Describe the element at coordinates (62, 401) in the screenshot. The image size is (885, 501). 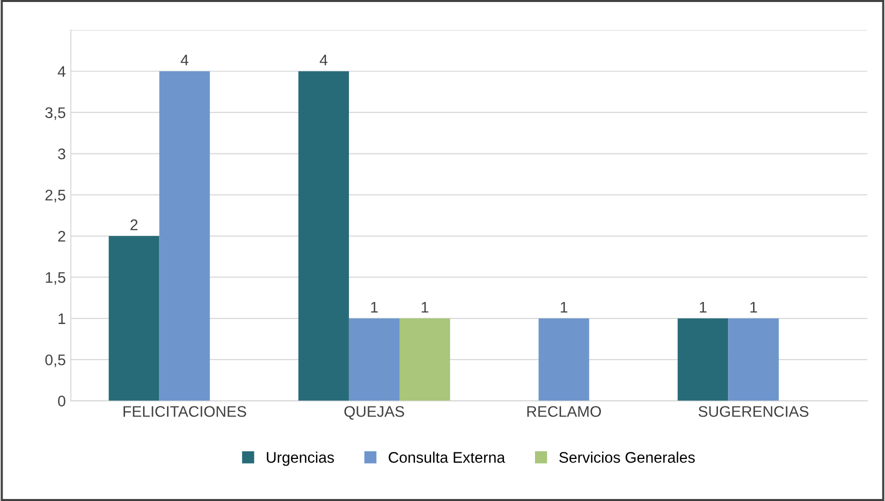
I see `y-tick-label: 0` at that location.